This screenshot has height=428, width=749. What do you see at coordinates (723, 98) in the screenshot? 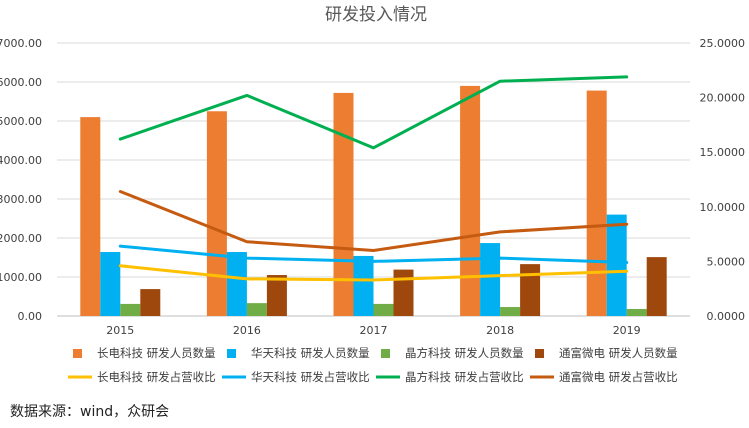
I see `right-tick-label: 20.0000` at bounding box center [723, 98].